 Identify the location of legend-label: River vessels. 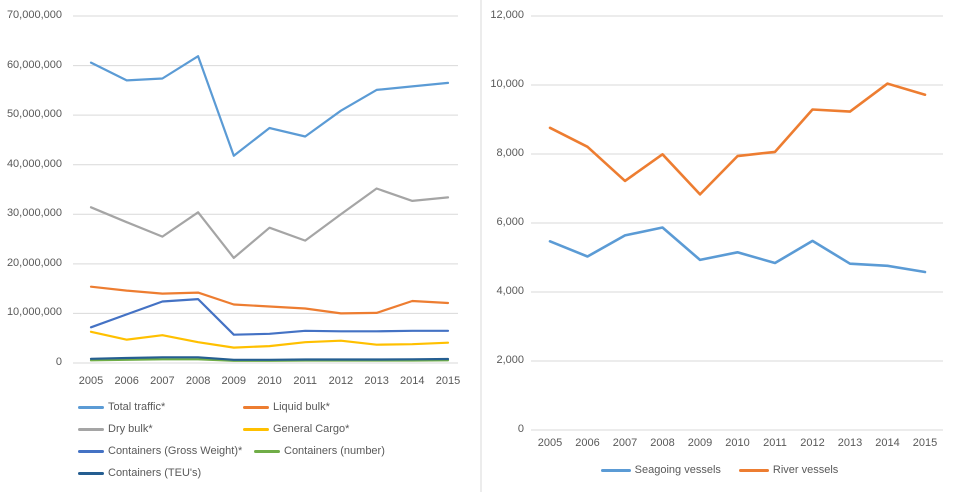
(805, 470).